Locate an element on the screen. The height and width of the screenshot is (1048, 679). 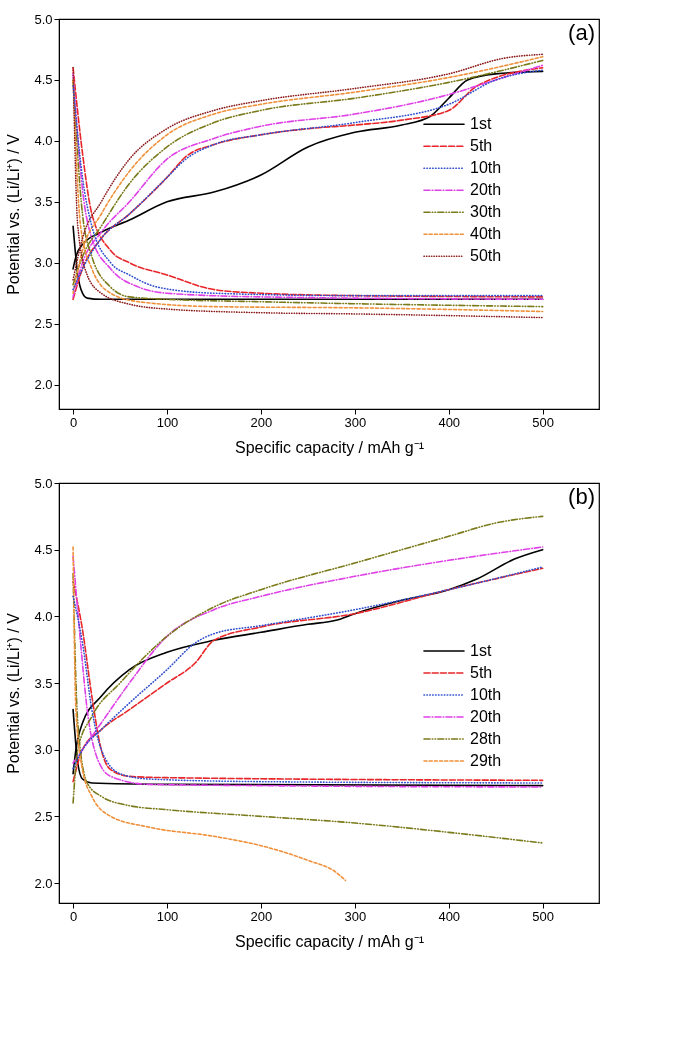
annotation: (a) is located at coordinates (581, 32).